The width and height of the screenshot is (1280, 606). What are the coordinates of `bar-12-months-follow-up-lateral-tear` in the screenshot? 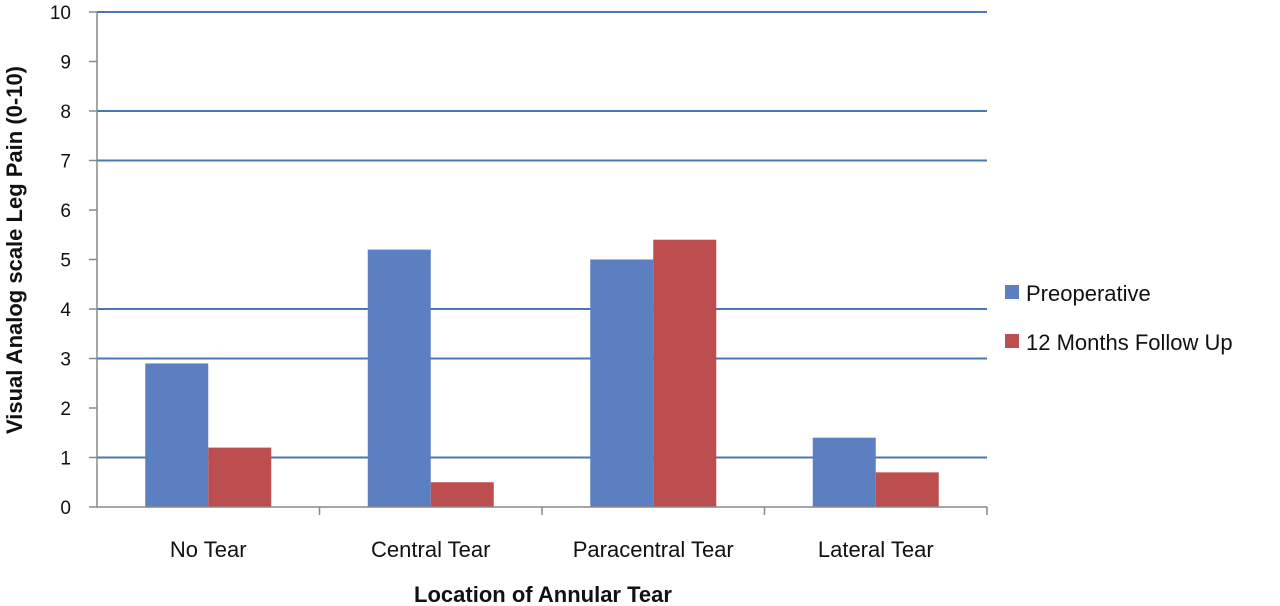 It's located at (907, 489).